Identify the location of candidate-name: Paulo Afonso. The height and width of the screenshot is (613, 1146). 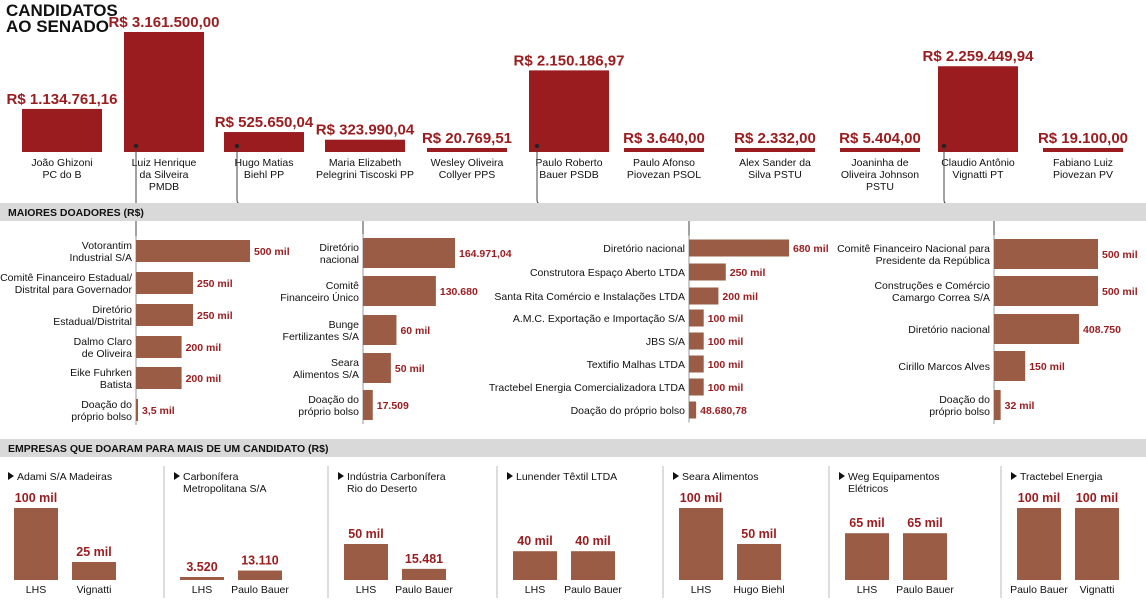
(664, 163).